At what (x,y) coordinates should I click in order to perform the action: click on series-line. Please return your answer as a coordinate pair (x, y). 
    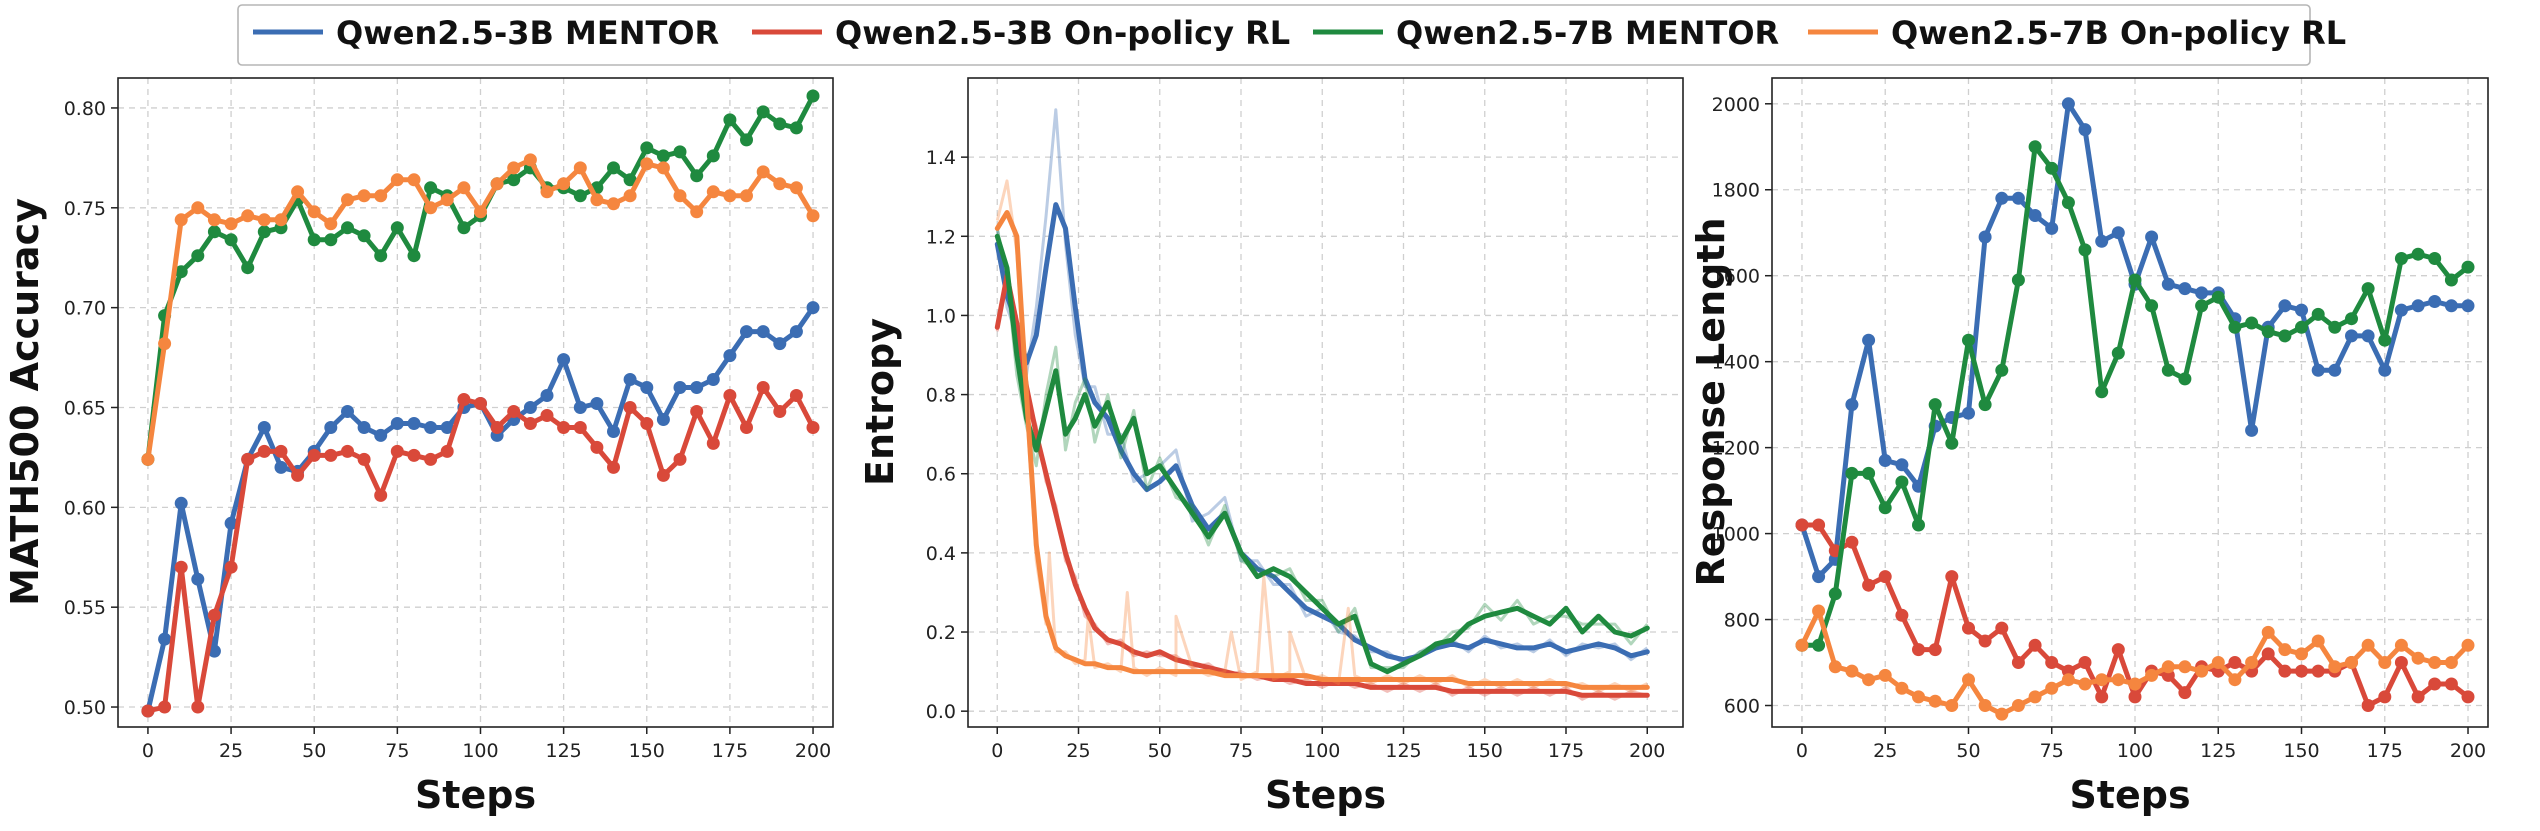
    Looking at the image, I should click on (1322, 454).